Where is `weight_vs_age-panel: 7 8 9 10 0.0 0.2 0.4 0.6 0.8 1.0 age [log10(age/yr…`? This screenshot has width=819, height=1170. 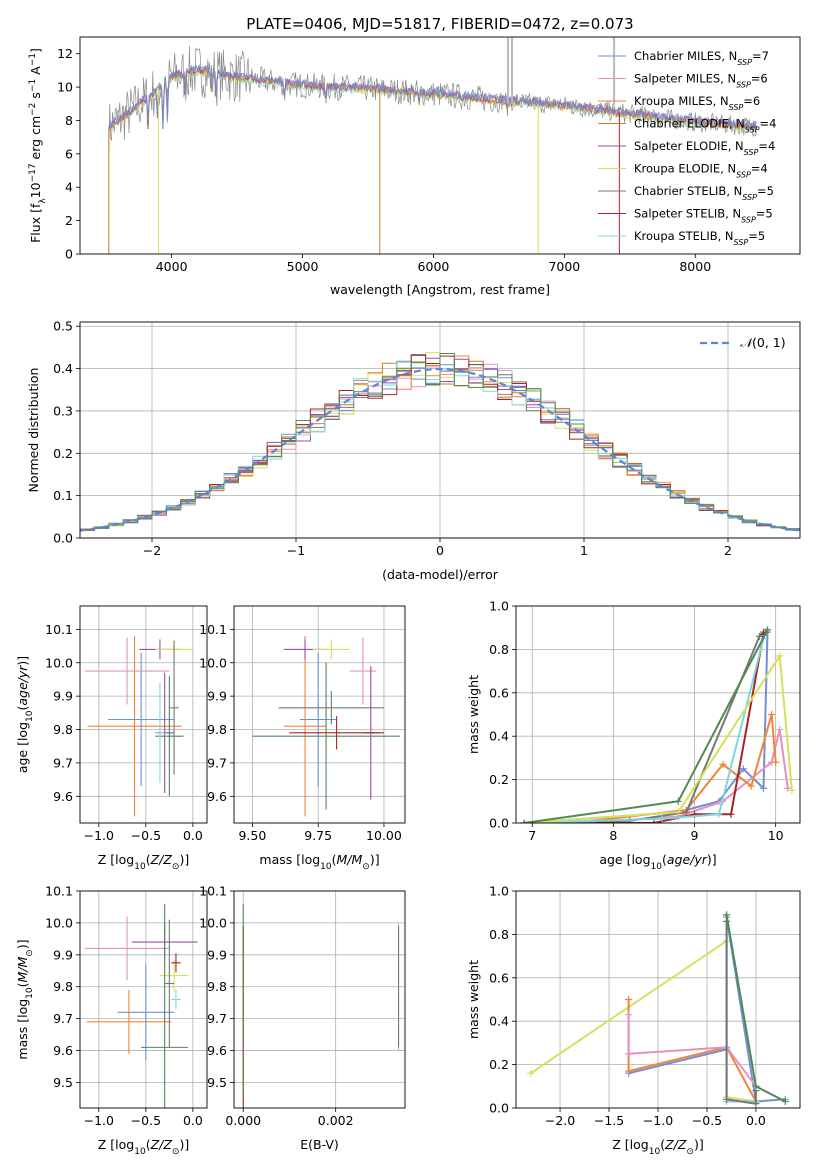 weight_vs_age-panel: 7 8 9 10 0.0 0.2 0.4 0.6 0.8 1.0 age [log10(age/yr… is located at coordinates (633, 735).